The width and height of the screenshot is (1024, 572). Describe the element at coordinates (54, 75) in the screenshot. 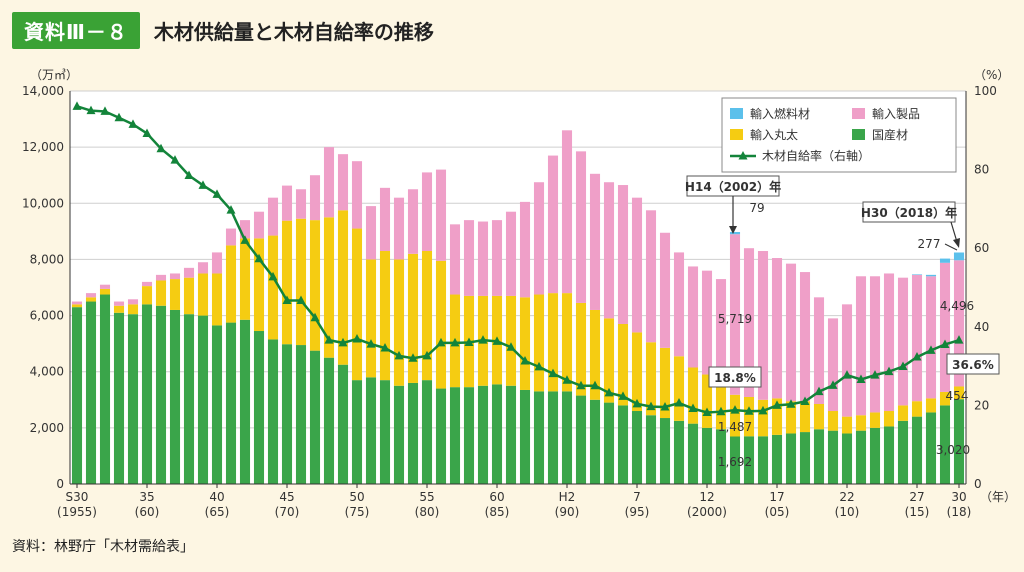

I see `left-axis-unit: （万㎥）` at that location.